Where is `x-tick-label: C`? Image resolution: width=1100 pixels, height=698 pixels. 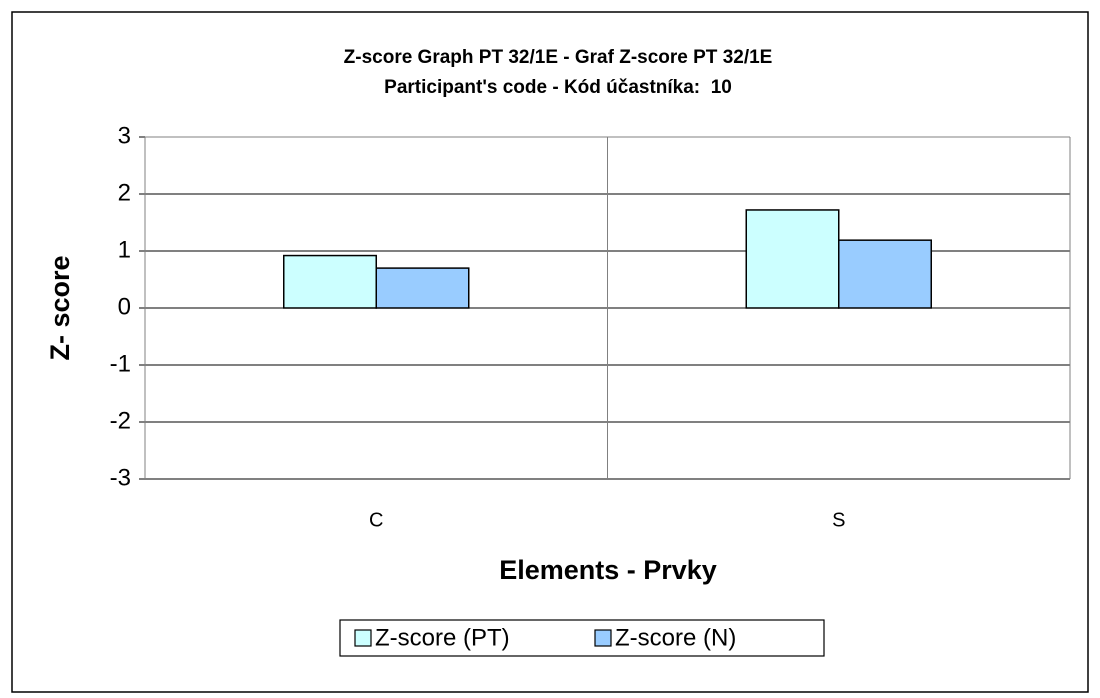 x-tick-label: C is located at coordinates (376, 520).